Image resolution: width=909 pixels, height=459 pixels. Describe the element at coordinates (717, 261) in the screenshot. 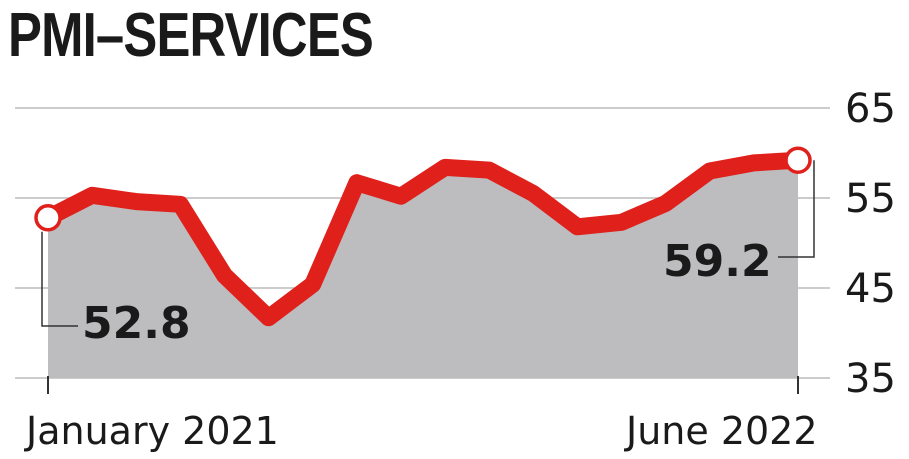

I see `annotation-label: 59.2` at that location.